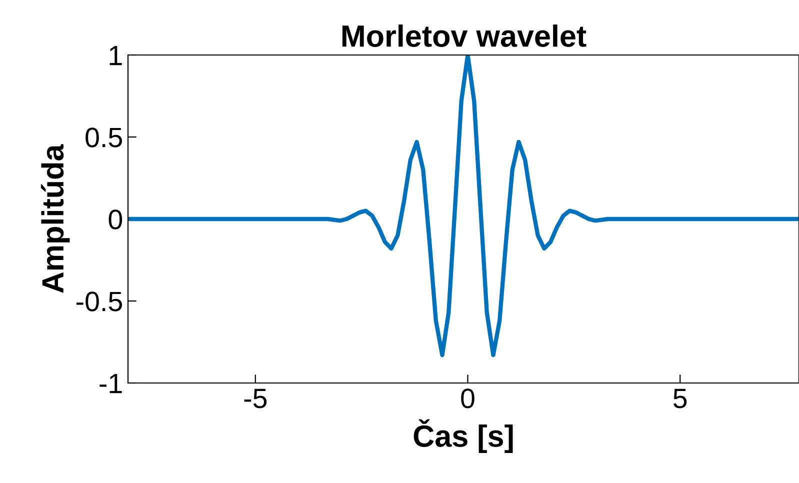 This screenshot has height=483, width=799. What do you see at coordinates (104, 138) in the screenshot?
I see `y-tick-label: 0.5` at bounding box center [104, 138].